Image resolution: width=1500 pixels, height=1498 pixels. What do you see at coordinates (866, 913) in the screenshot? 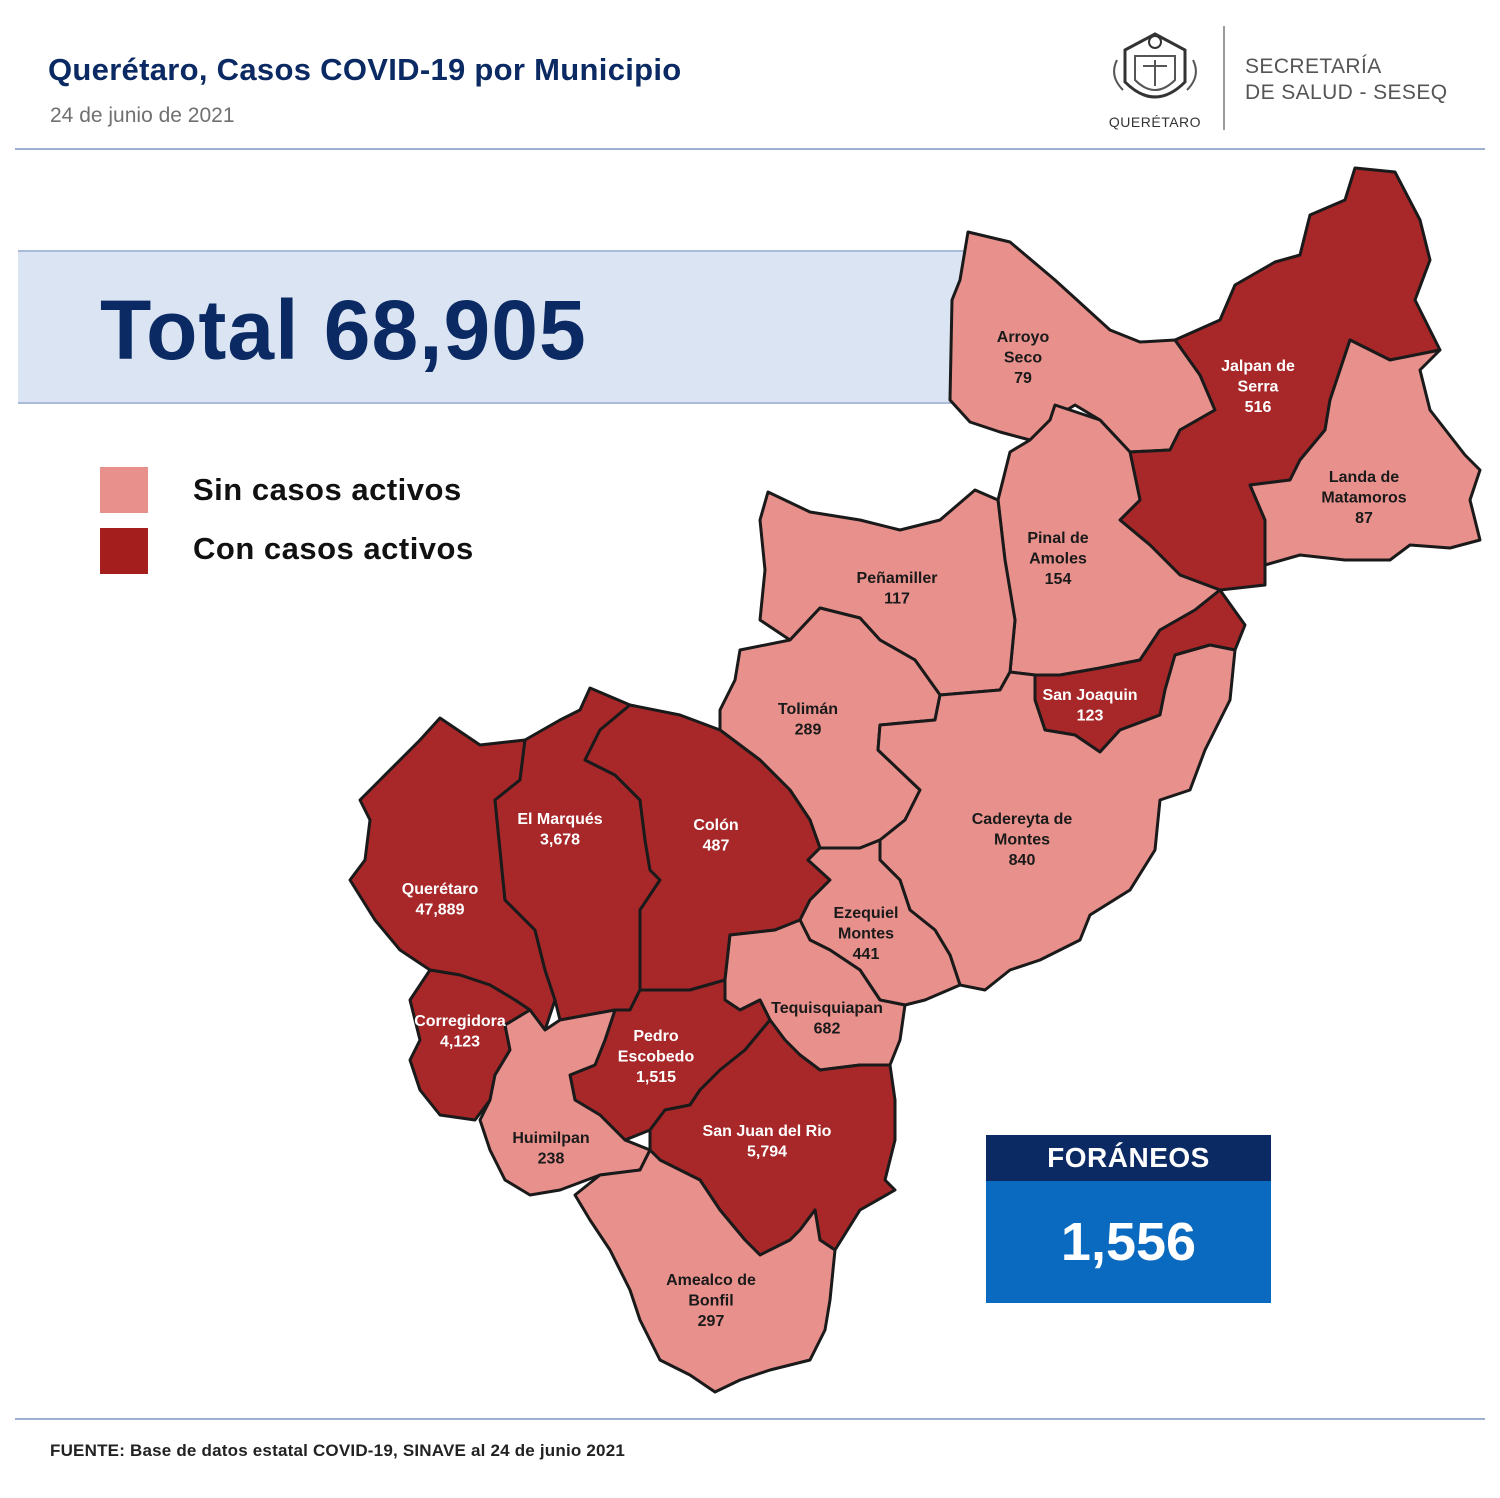
I see `label-line: Ezequiel` at bounding box center [866, 913].